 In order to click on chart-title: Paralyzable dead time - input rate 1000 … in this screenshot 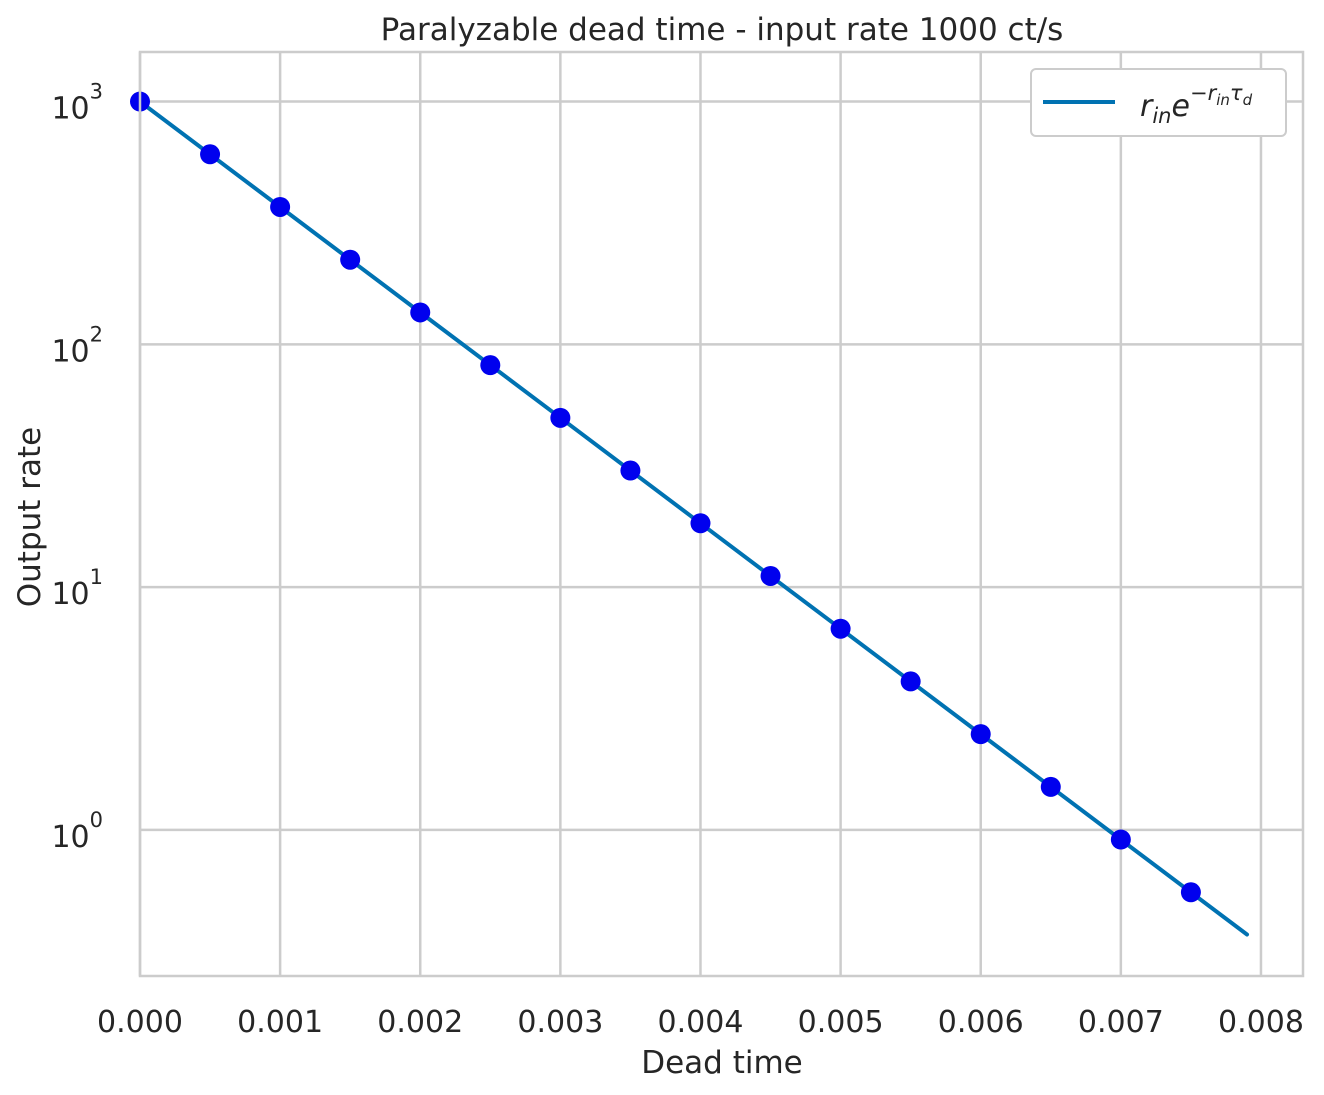, I will do `click(722, 30)`.